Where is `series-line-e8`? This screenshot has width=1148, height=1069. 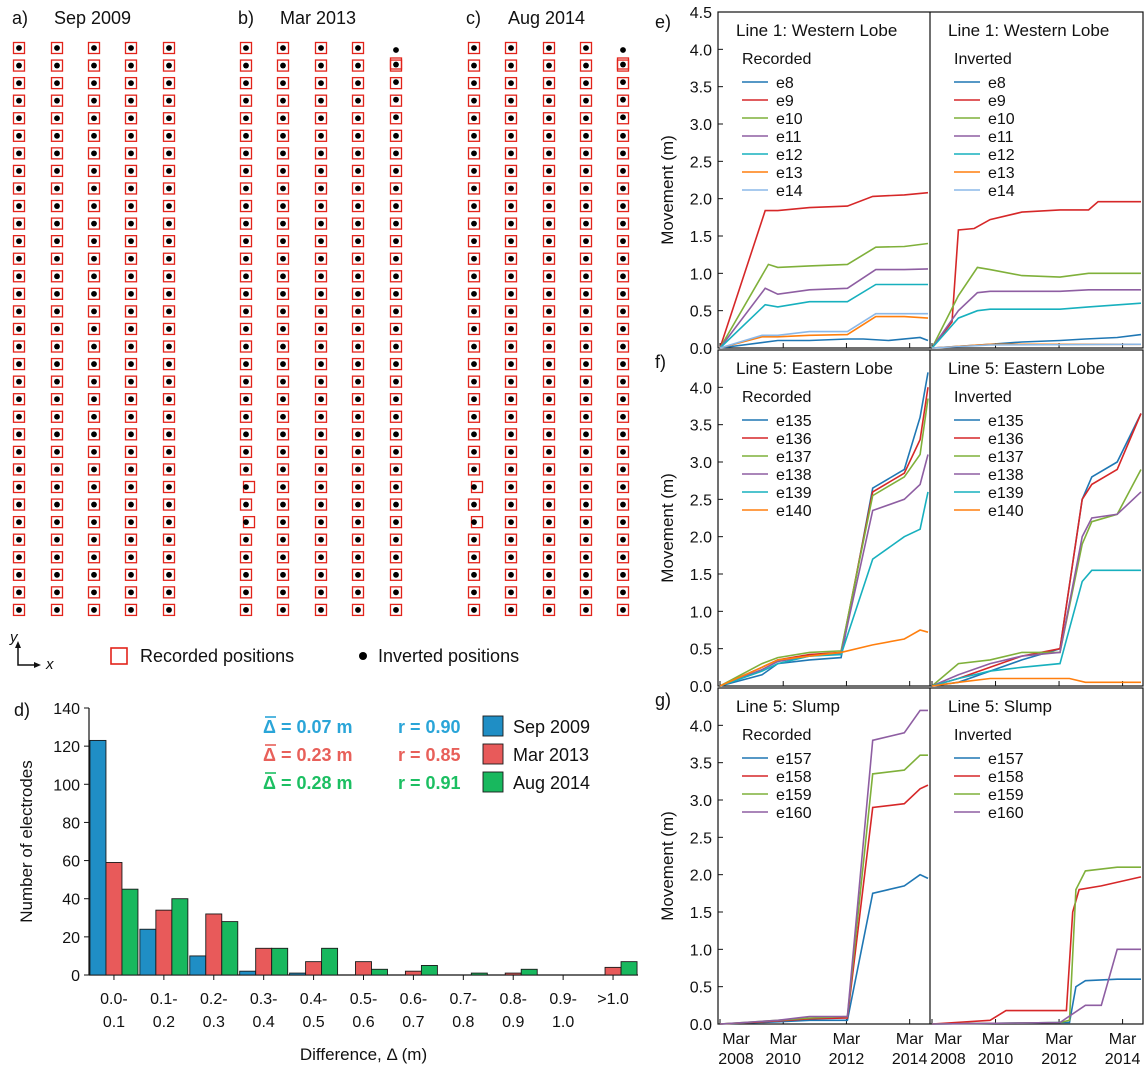 series-line-e8 is located at coordinates (824, 342).